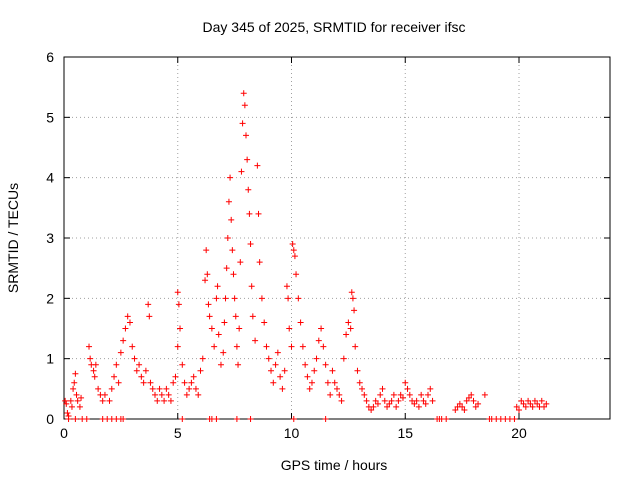 This screenshot has height=480, width=640. Describe the element at coordinates (50, 238) in the screenshot. I see `y-tick-labels: 0 1 2 3 4 5 6` at that location.